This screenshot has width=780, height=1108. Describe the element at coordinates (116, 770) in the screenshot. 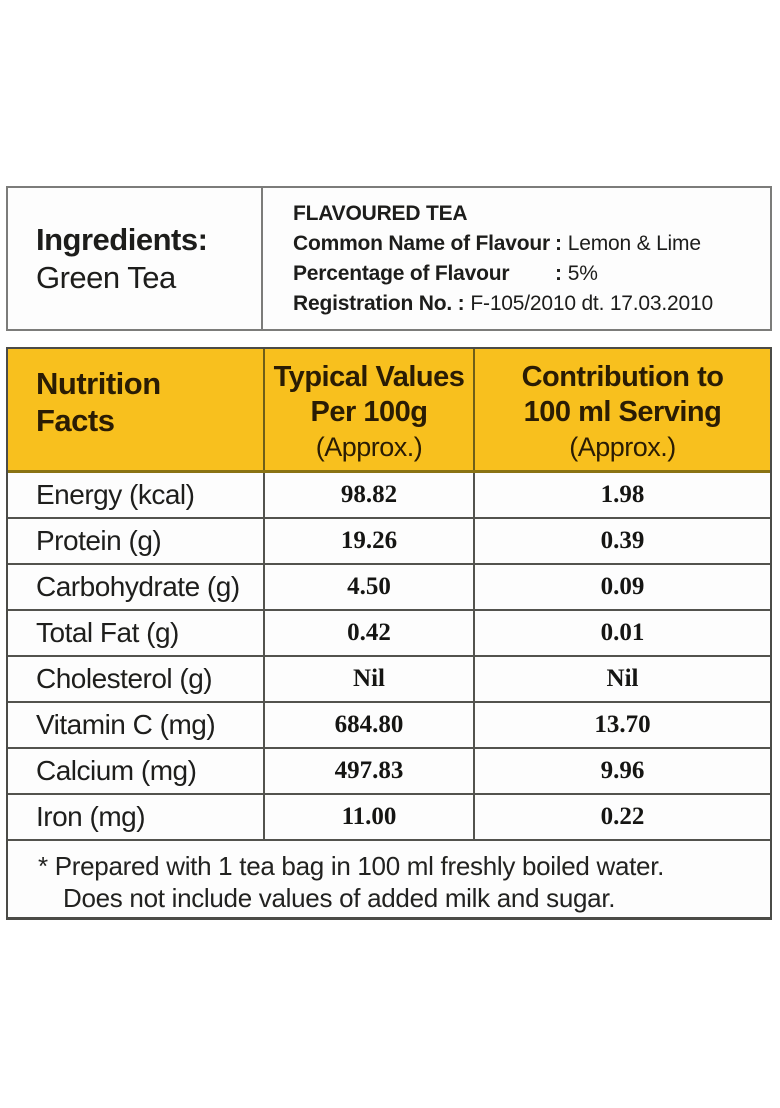

I see `nutrient-name: Calcium (mg)` at that location.